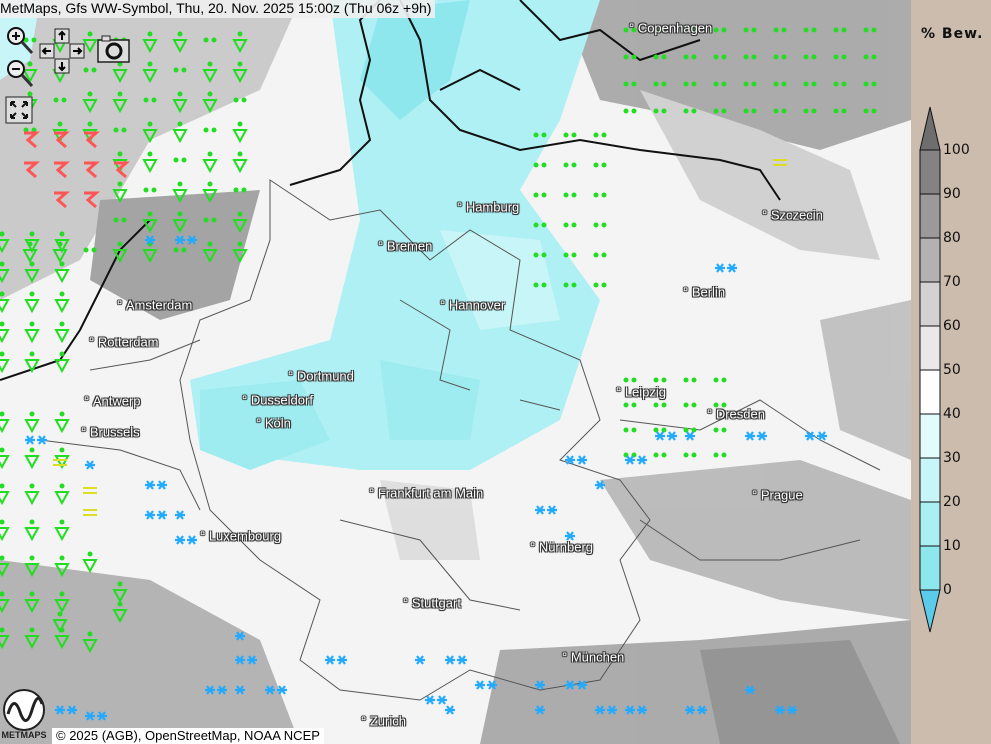  Describe the element at coordinates (114, 432) in the screenshot. I see `city-name: Brussels` at that location.